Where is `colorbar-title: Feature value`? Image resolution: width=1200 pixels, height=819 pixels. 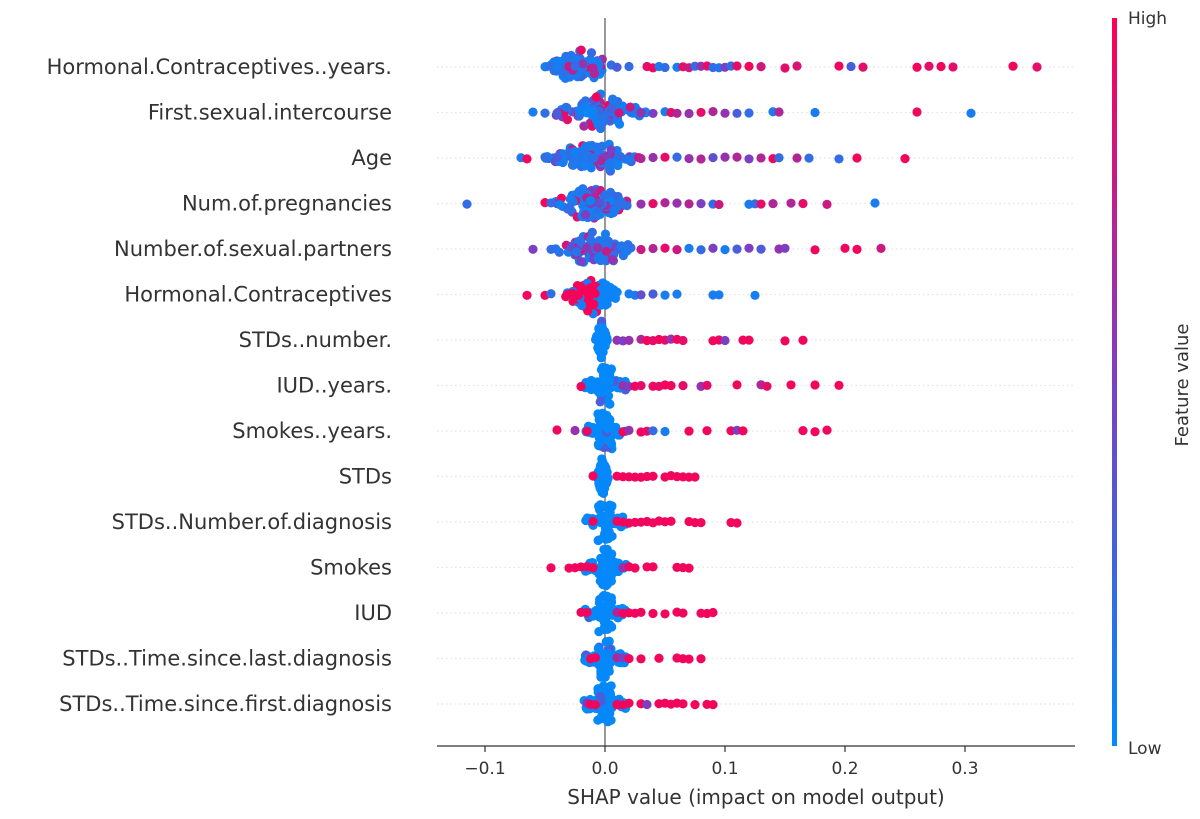
colorbar-title: Feature value is located at coordinates (1182, 385).